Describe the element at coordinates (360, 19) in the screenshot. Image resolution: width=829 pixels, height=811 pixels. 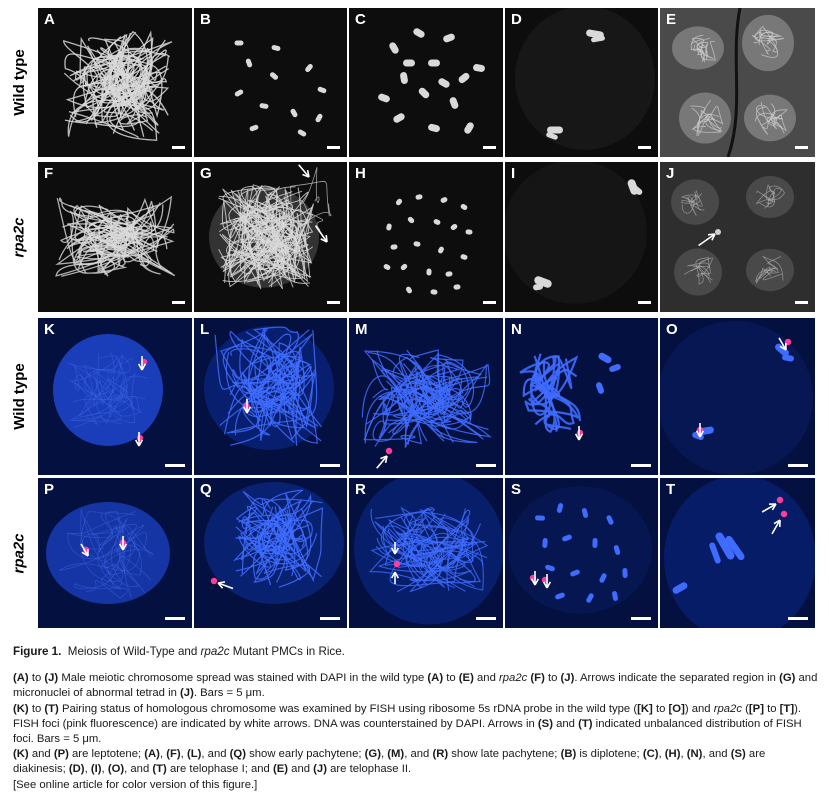
I see `panel-label: C` at that location.